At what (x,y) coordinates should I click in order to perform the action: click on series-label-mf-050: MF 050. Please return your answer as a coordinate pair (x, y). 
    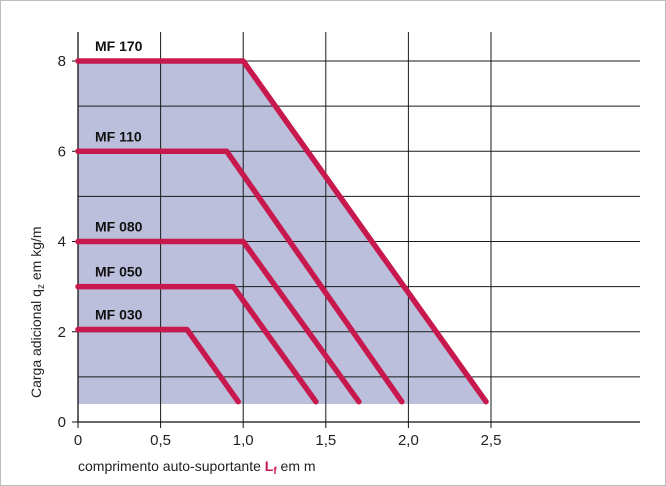
    Looking at the image, I should click on (119, 272).